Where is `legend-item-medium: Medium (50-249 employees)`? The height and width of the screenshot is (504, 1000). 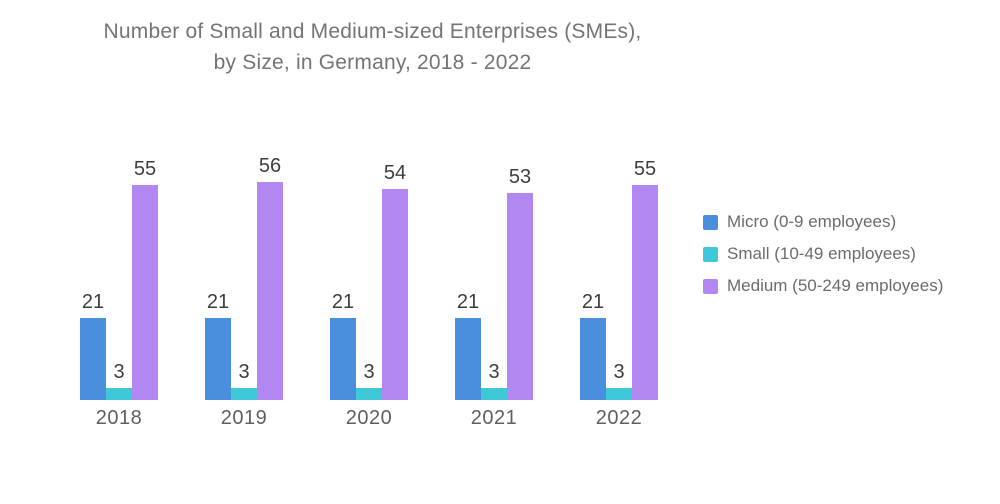
legend-item-medium: Medium (50-249 employees) is located at coordinates (823, 286).